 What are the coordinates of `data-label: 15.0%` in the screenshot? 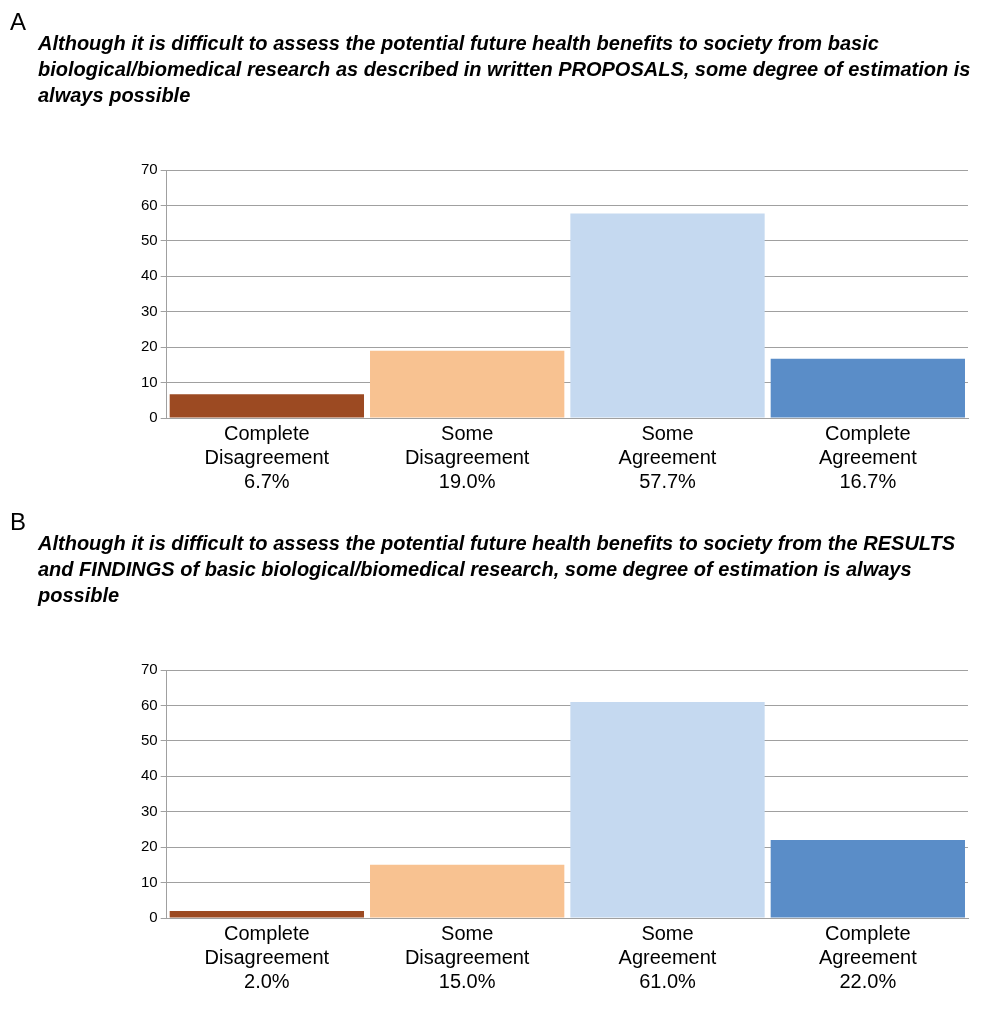 It's located at (467, 980).